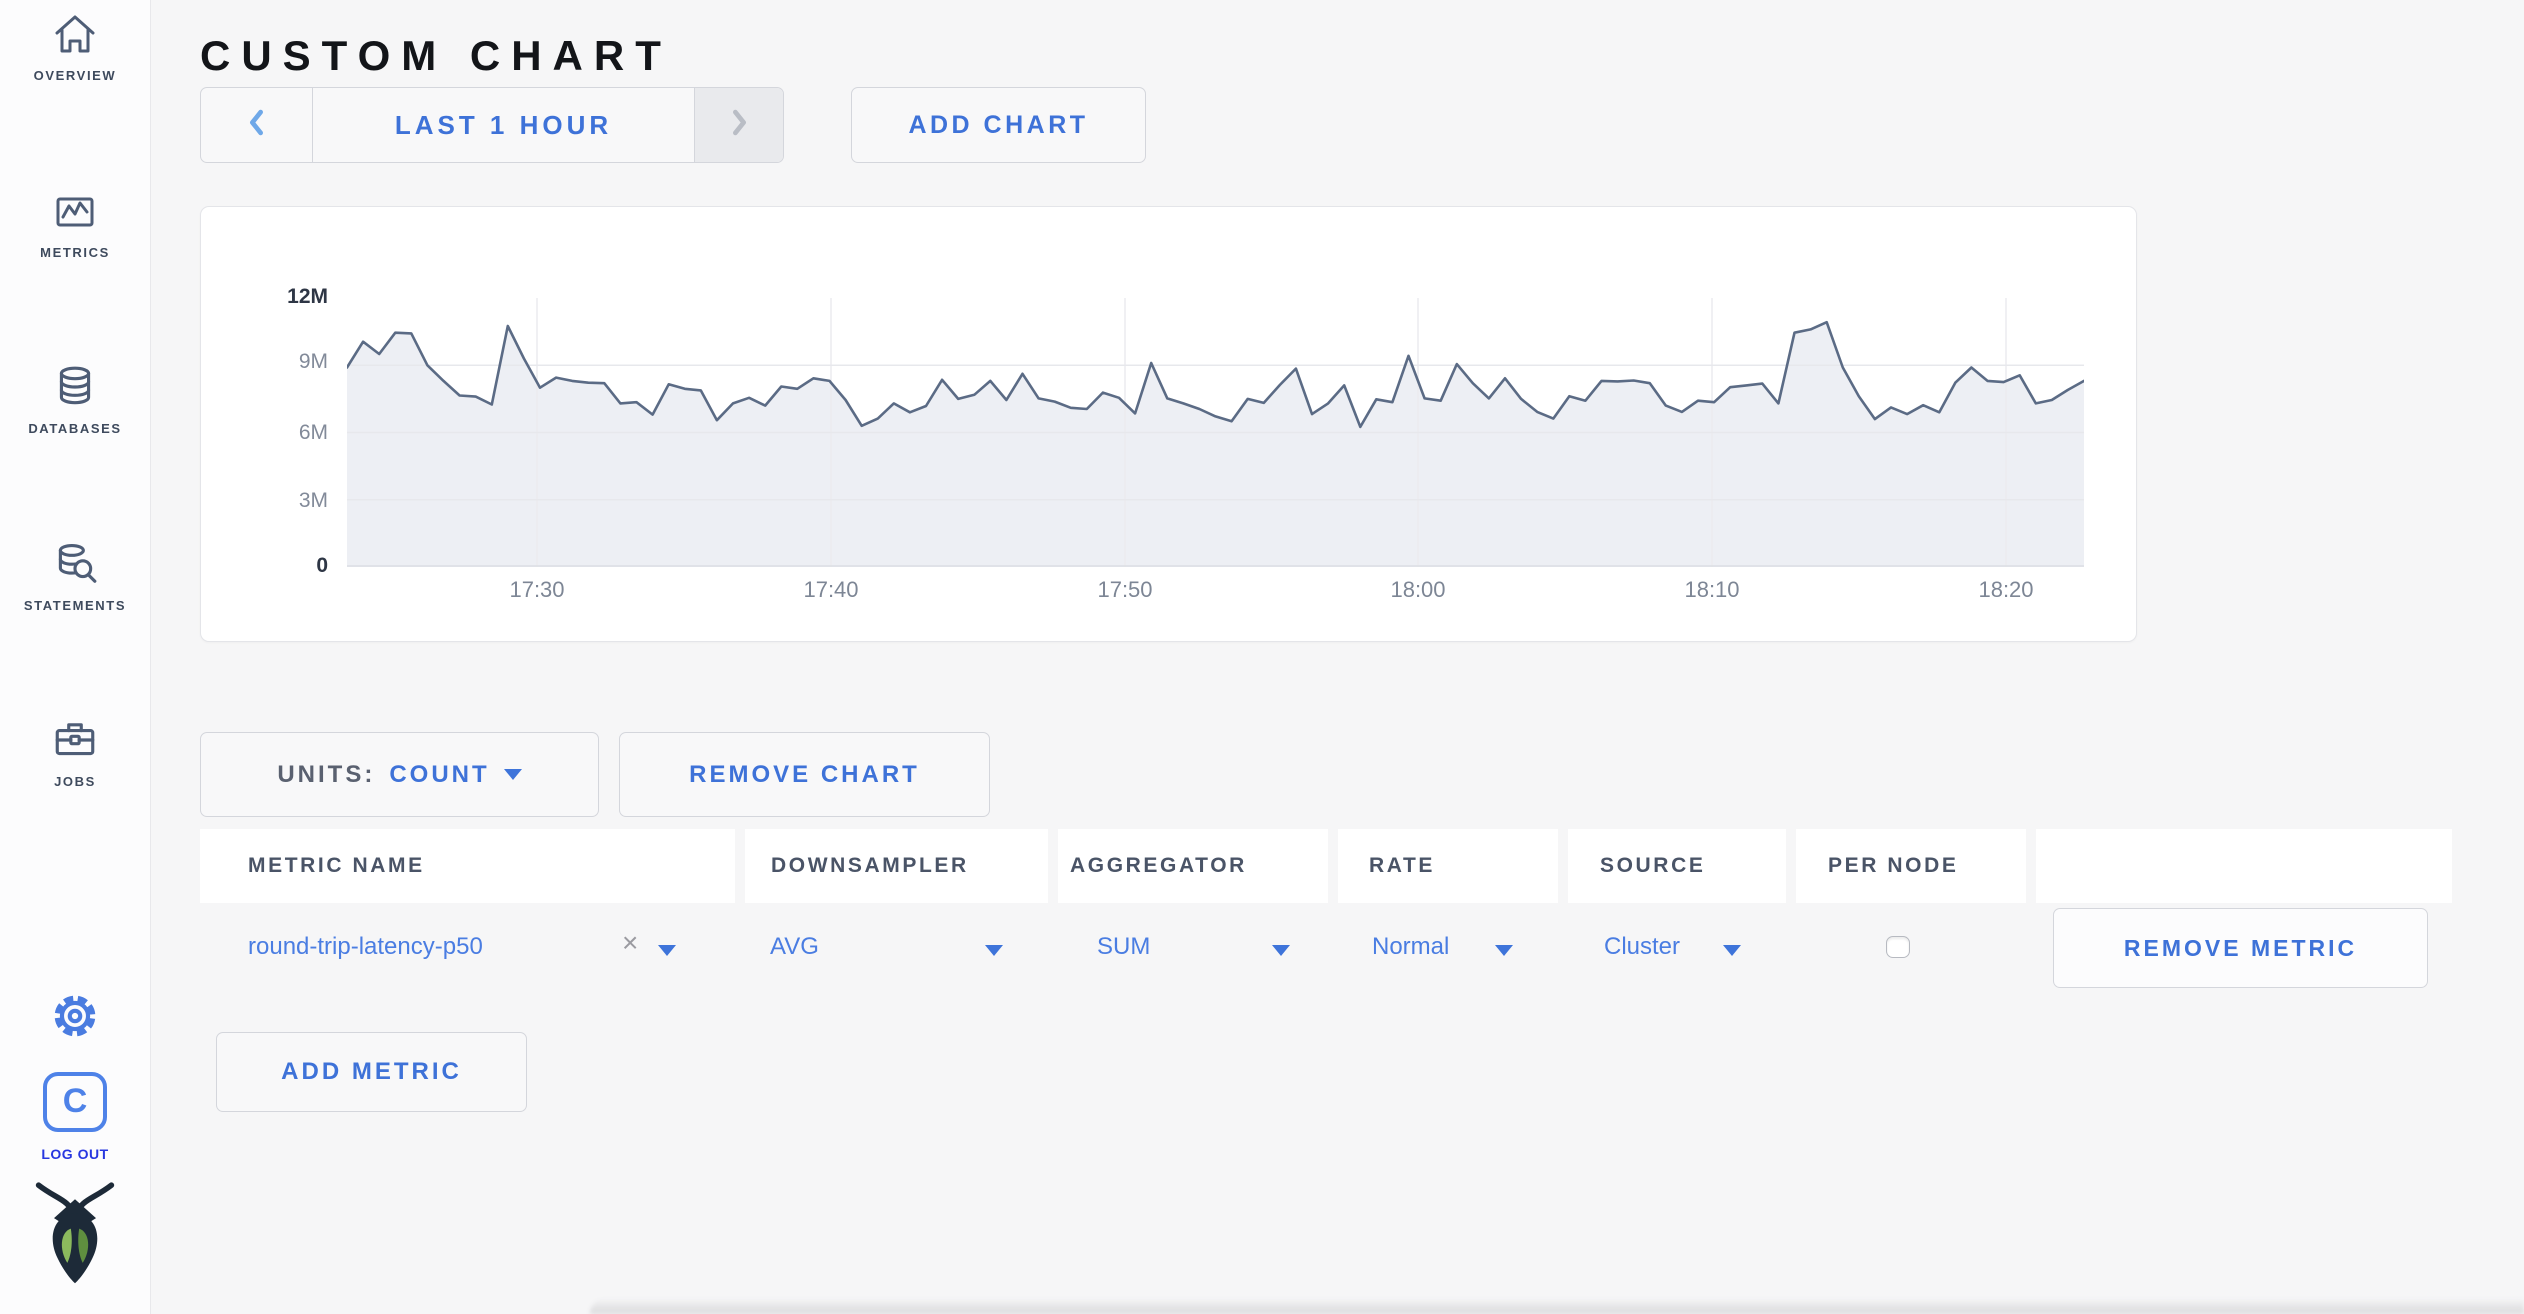  What do you see at coordinates (75, 218) in the screenshot?
I see `metrics-graph-icon` at bounding box center [75, 218].